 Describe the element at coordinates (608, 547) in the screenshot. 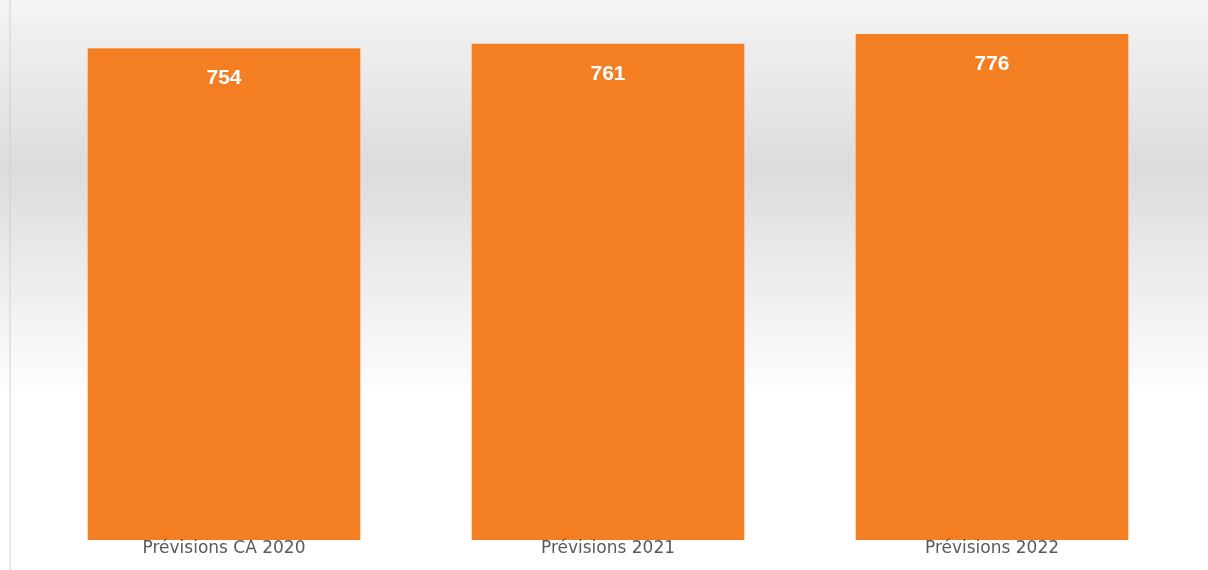

I see `x-tick-label: Prévisions 2021` at that location.